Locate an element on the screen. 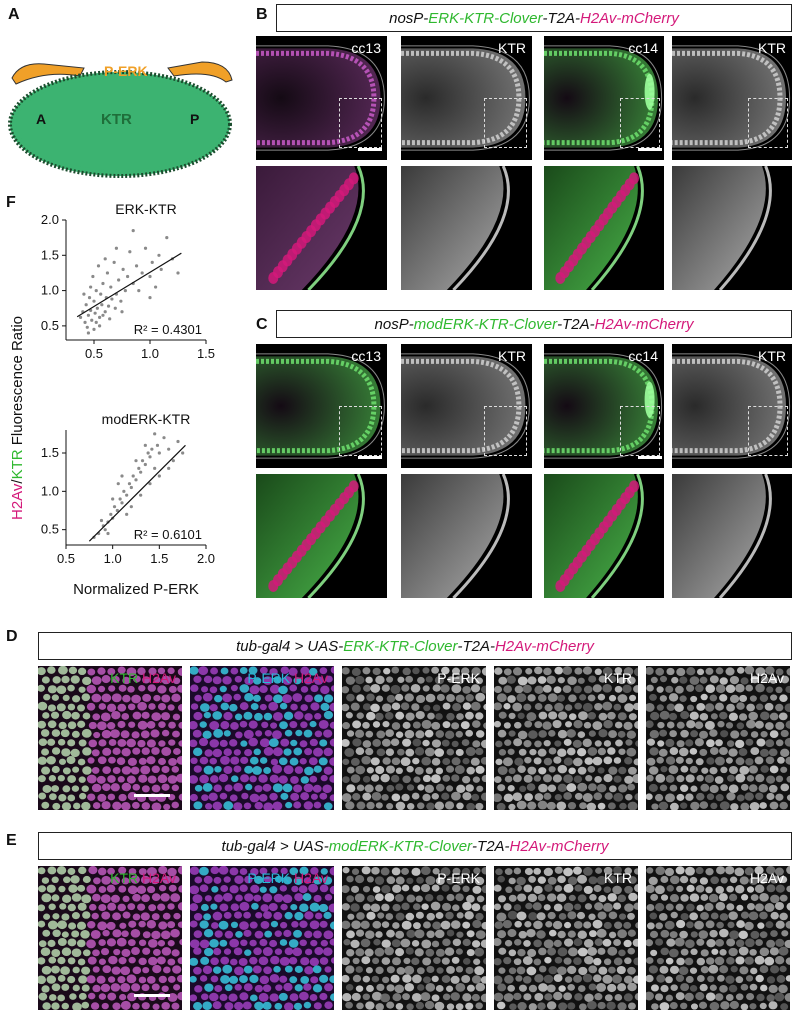 Image resolution: width=800 pixels, height=1018 pixels. embryo-interior is located at coordinates (120, 124).